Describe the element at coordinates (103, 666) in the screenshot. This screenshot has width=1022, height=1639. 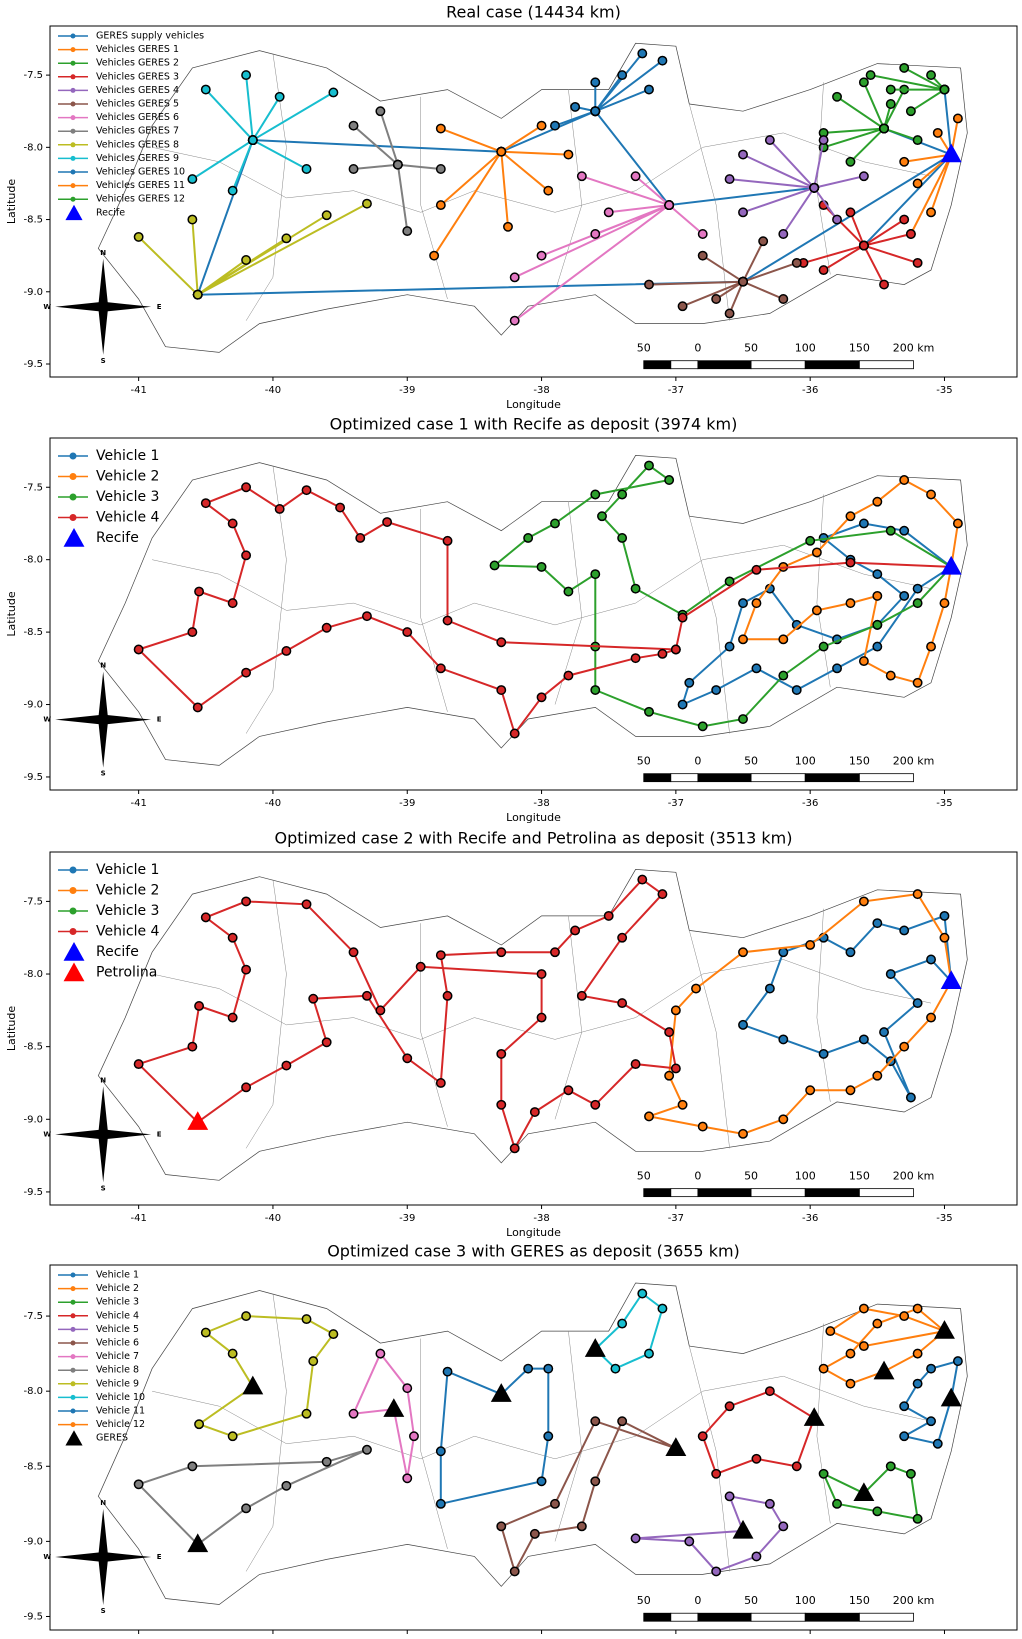
I see `compass-label: N` at that location.